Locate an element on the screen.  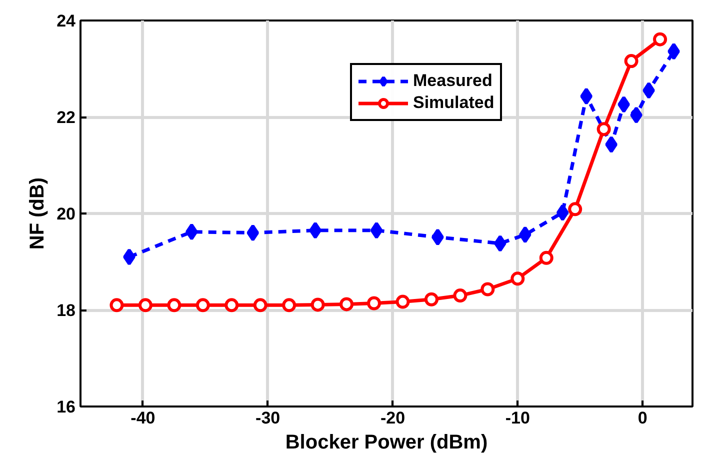
x-tick-label: -40 is located at coordinates (143, 418).